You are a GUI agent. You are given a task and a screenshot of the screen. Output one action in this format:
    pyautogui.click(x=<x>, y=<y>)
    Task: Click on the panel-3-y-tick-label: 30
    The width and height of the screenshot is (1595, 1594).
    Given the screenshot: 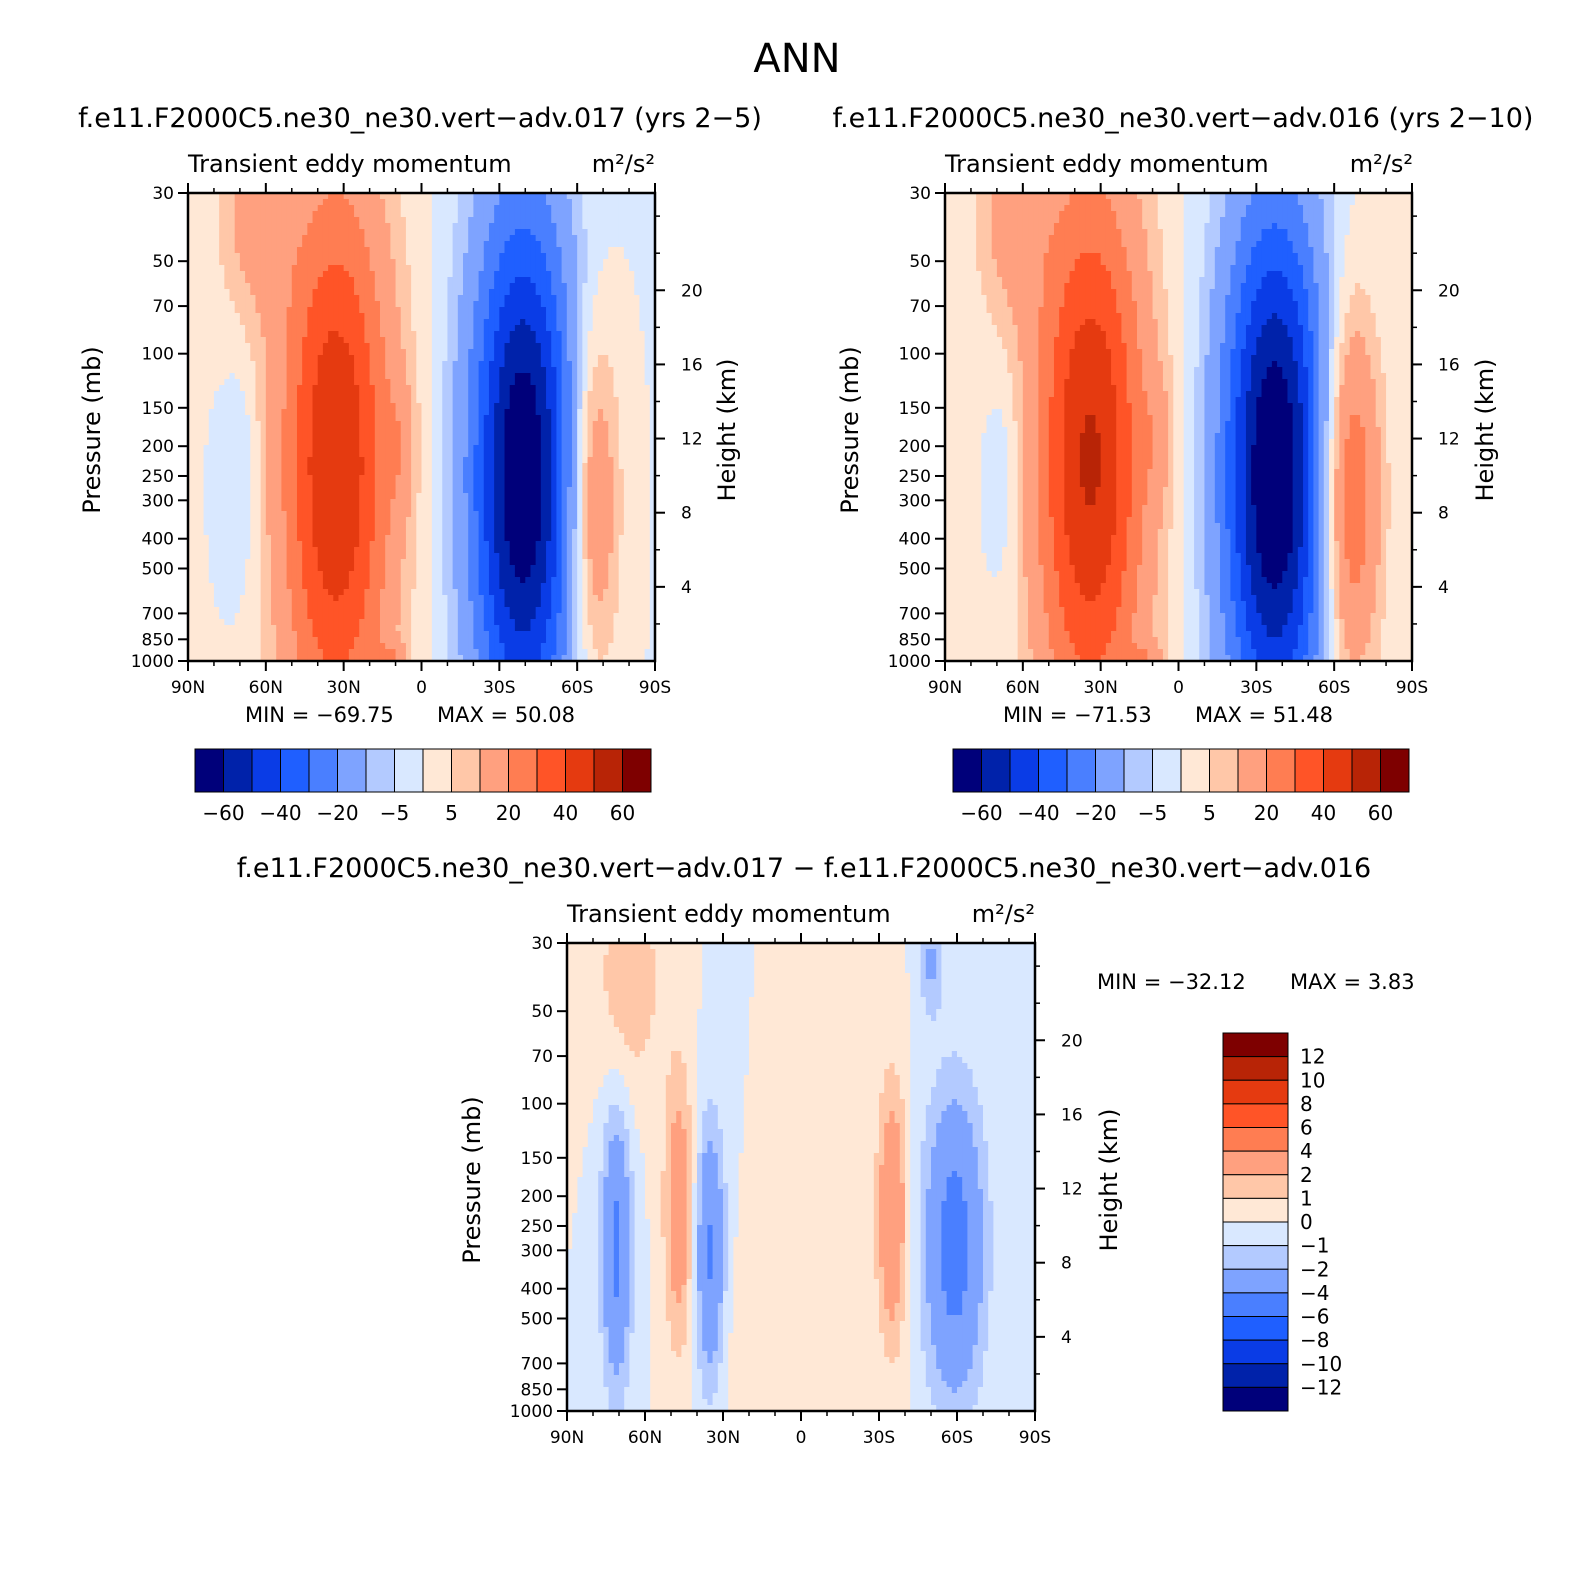 What is the action you would take?
    pyautogui.click(x=542, y=944)
    